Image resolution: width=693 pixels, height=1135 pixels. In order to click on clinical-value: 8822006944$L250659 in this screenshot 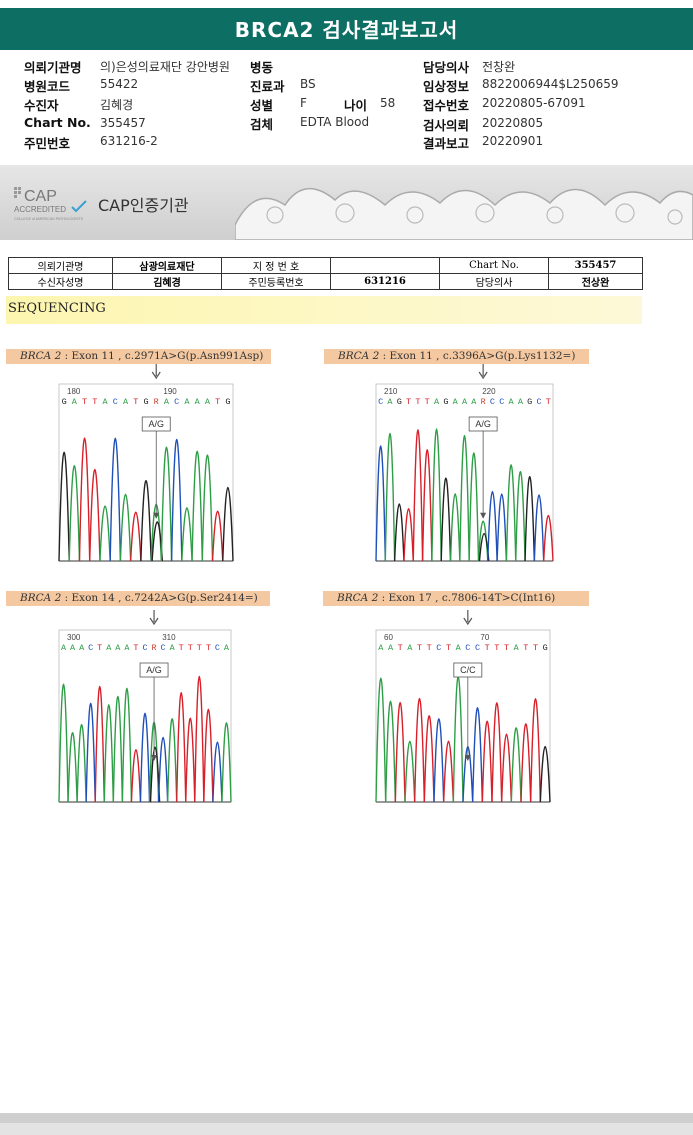, I will do `click(550, 84)`.